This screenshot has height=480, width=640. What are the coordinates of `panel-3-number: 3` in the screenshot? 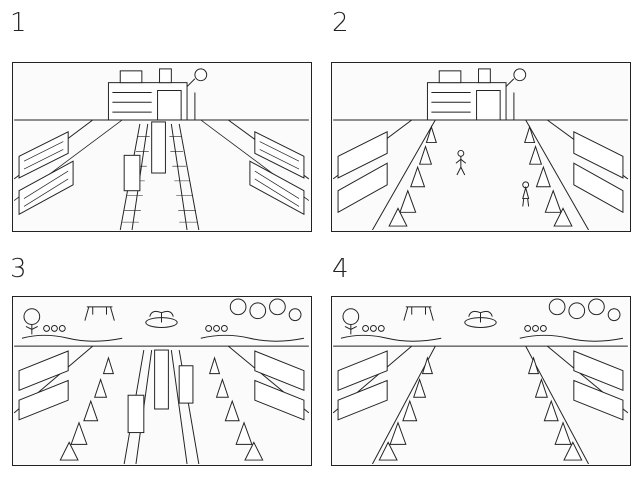 It's located at (18, 269).